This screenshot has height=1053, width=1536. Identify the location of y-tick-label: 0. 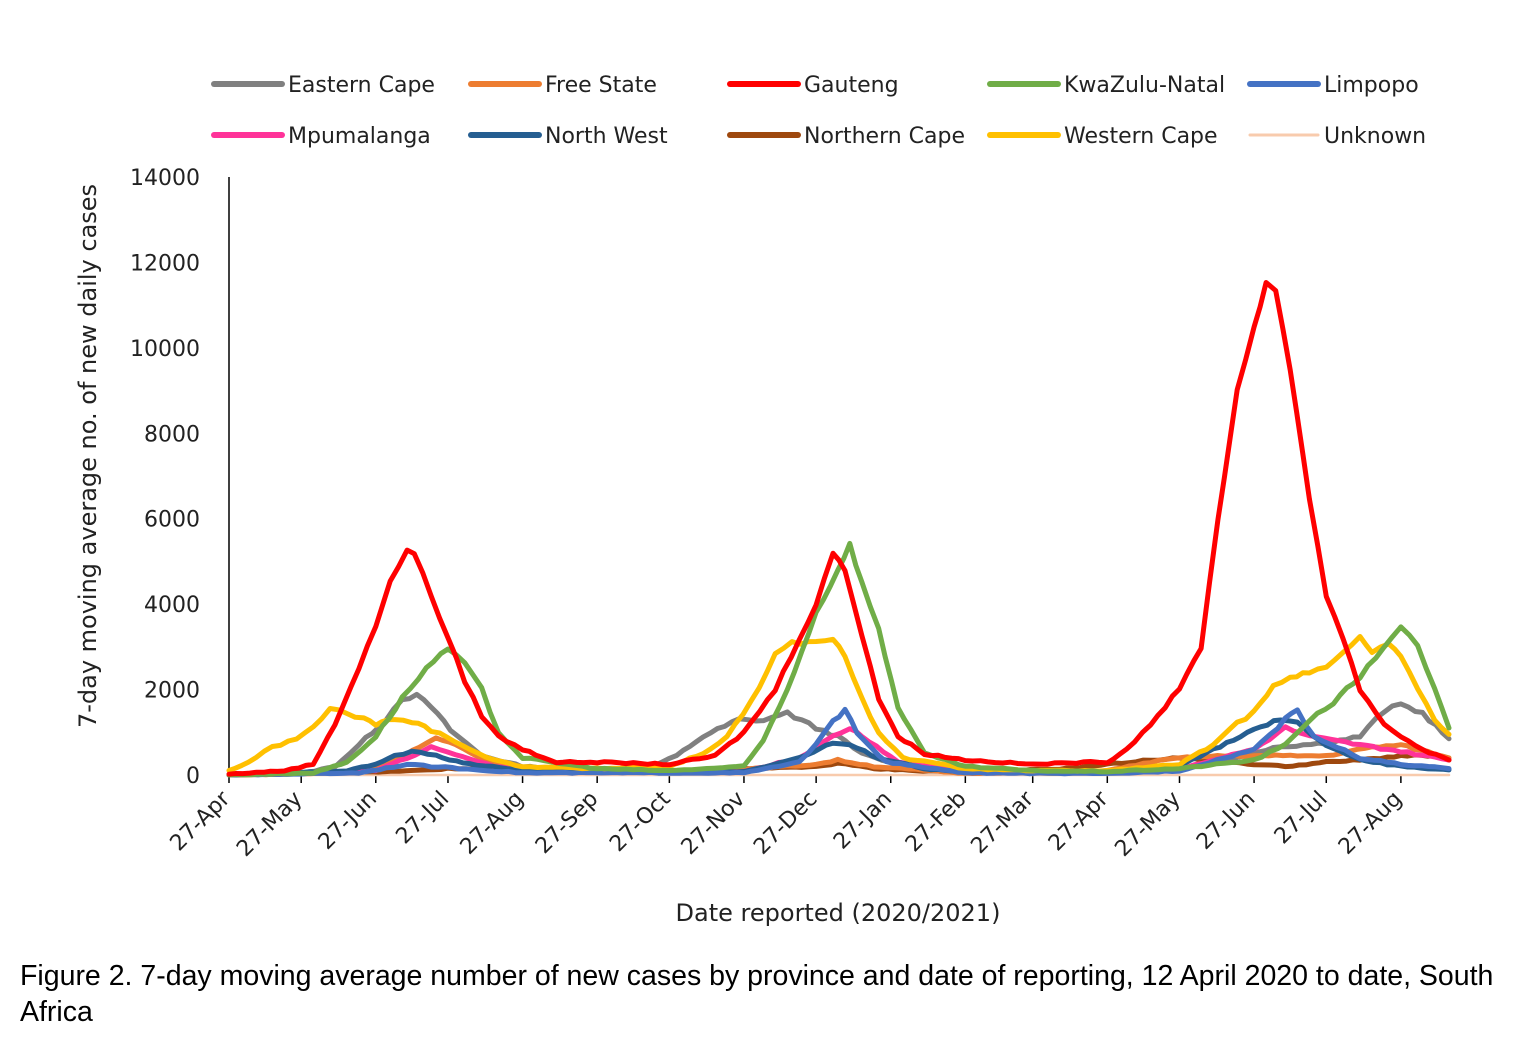
(193, 776).